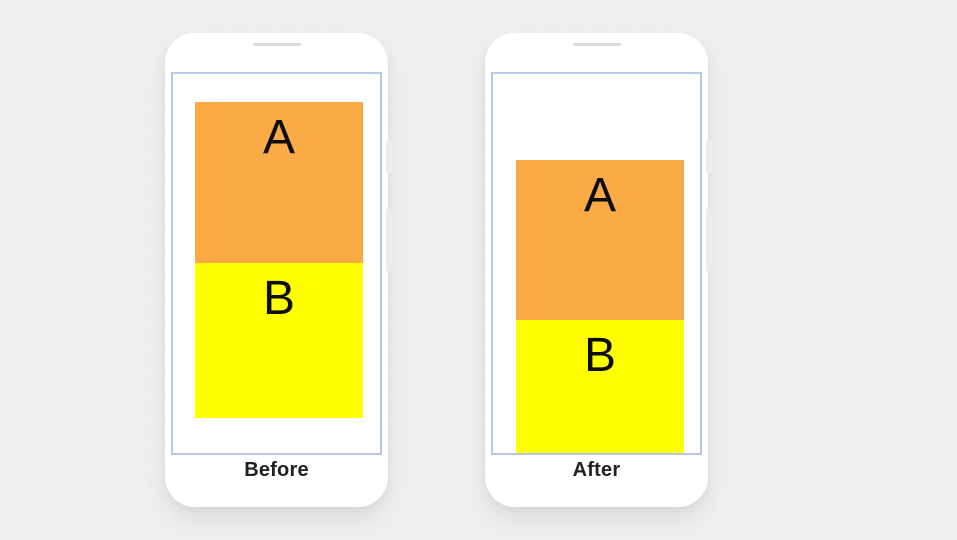  Describe the element at coordinates (276, 470) in the screenshot. I see `caption-before: Before` at that location.